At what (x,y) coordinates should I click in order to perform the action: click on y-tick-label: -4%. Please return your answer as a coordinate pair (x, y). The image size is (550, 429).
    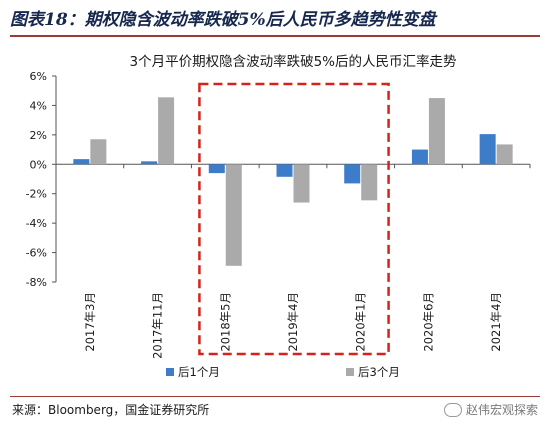
    Looking at the image, I should click on (36, 223).